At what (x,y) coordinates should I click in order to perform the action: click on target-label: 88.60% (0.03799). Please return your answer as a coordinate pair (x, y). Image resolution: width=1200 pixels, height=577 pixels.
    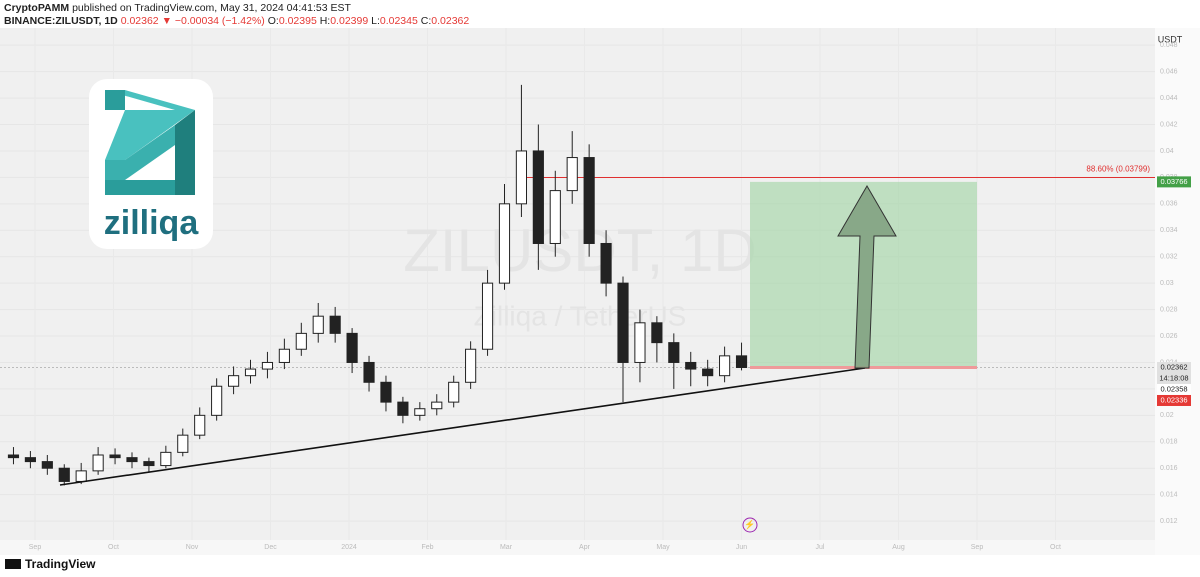
    Looking at the image, I should click on (1118, 169).